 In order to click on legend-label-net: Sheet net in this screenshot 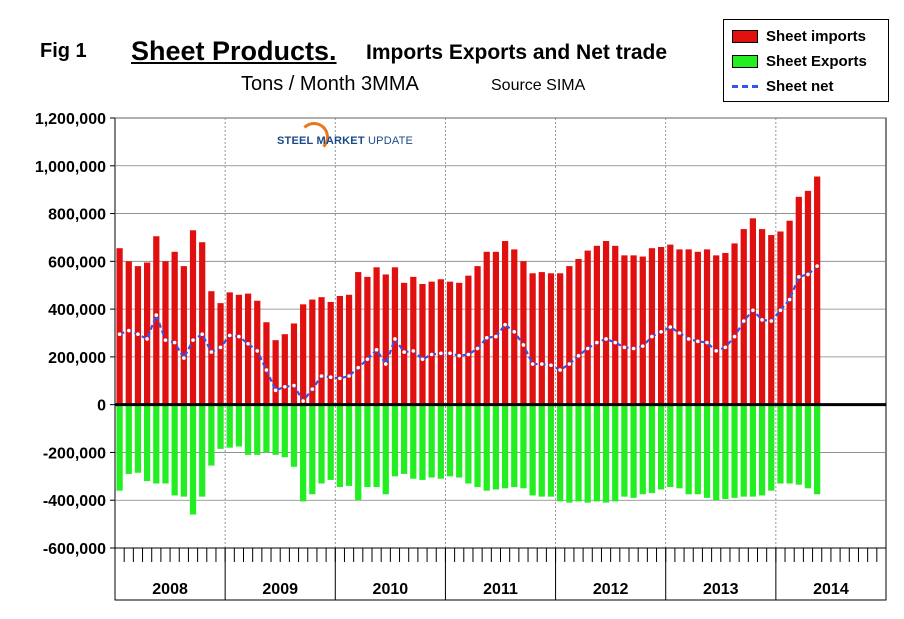, I will do `click(800, 86)`.